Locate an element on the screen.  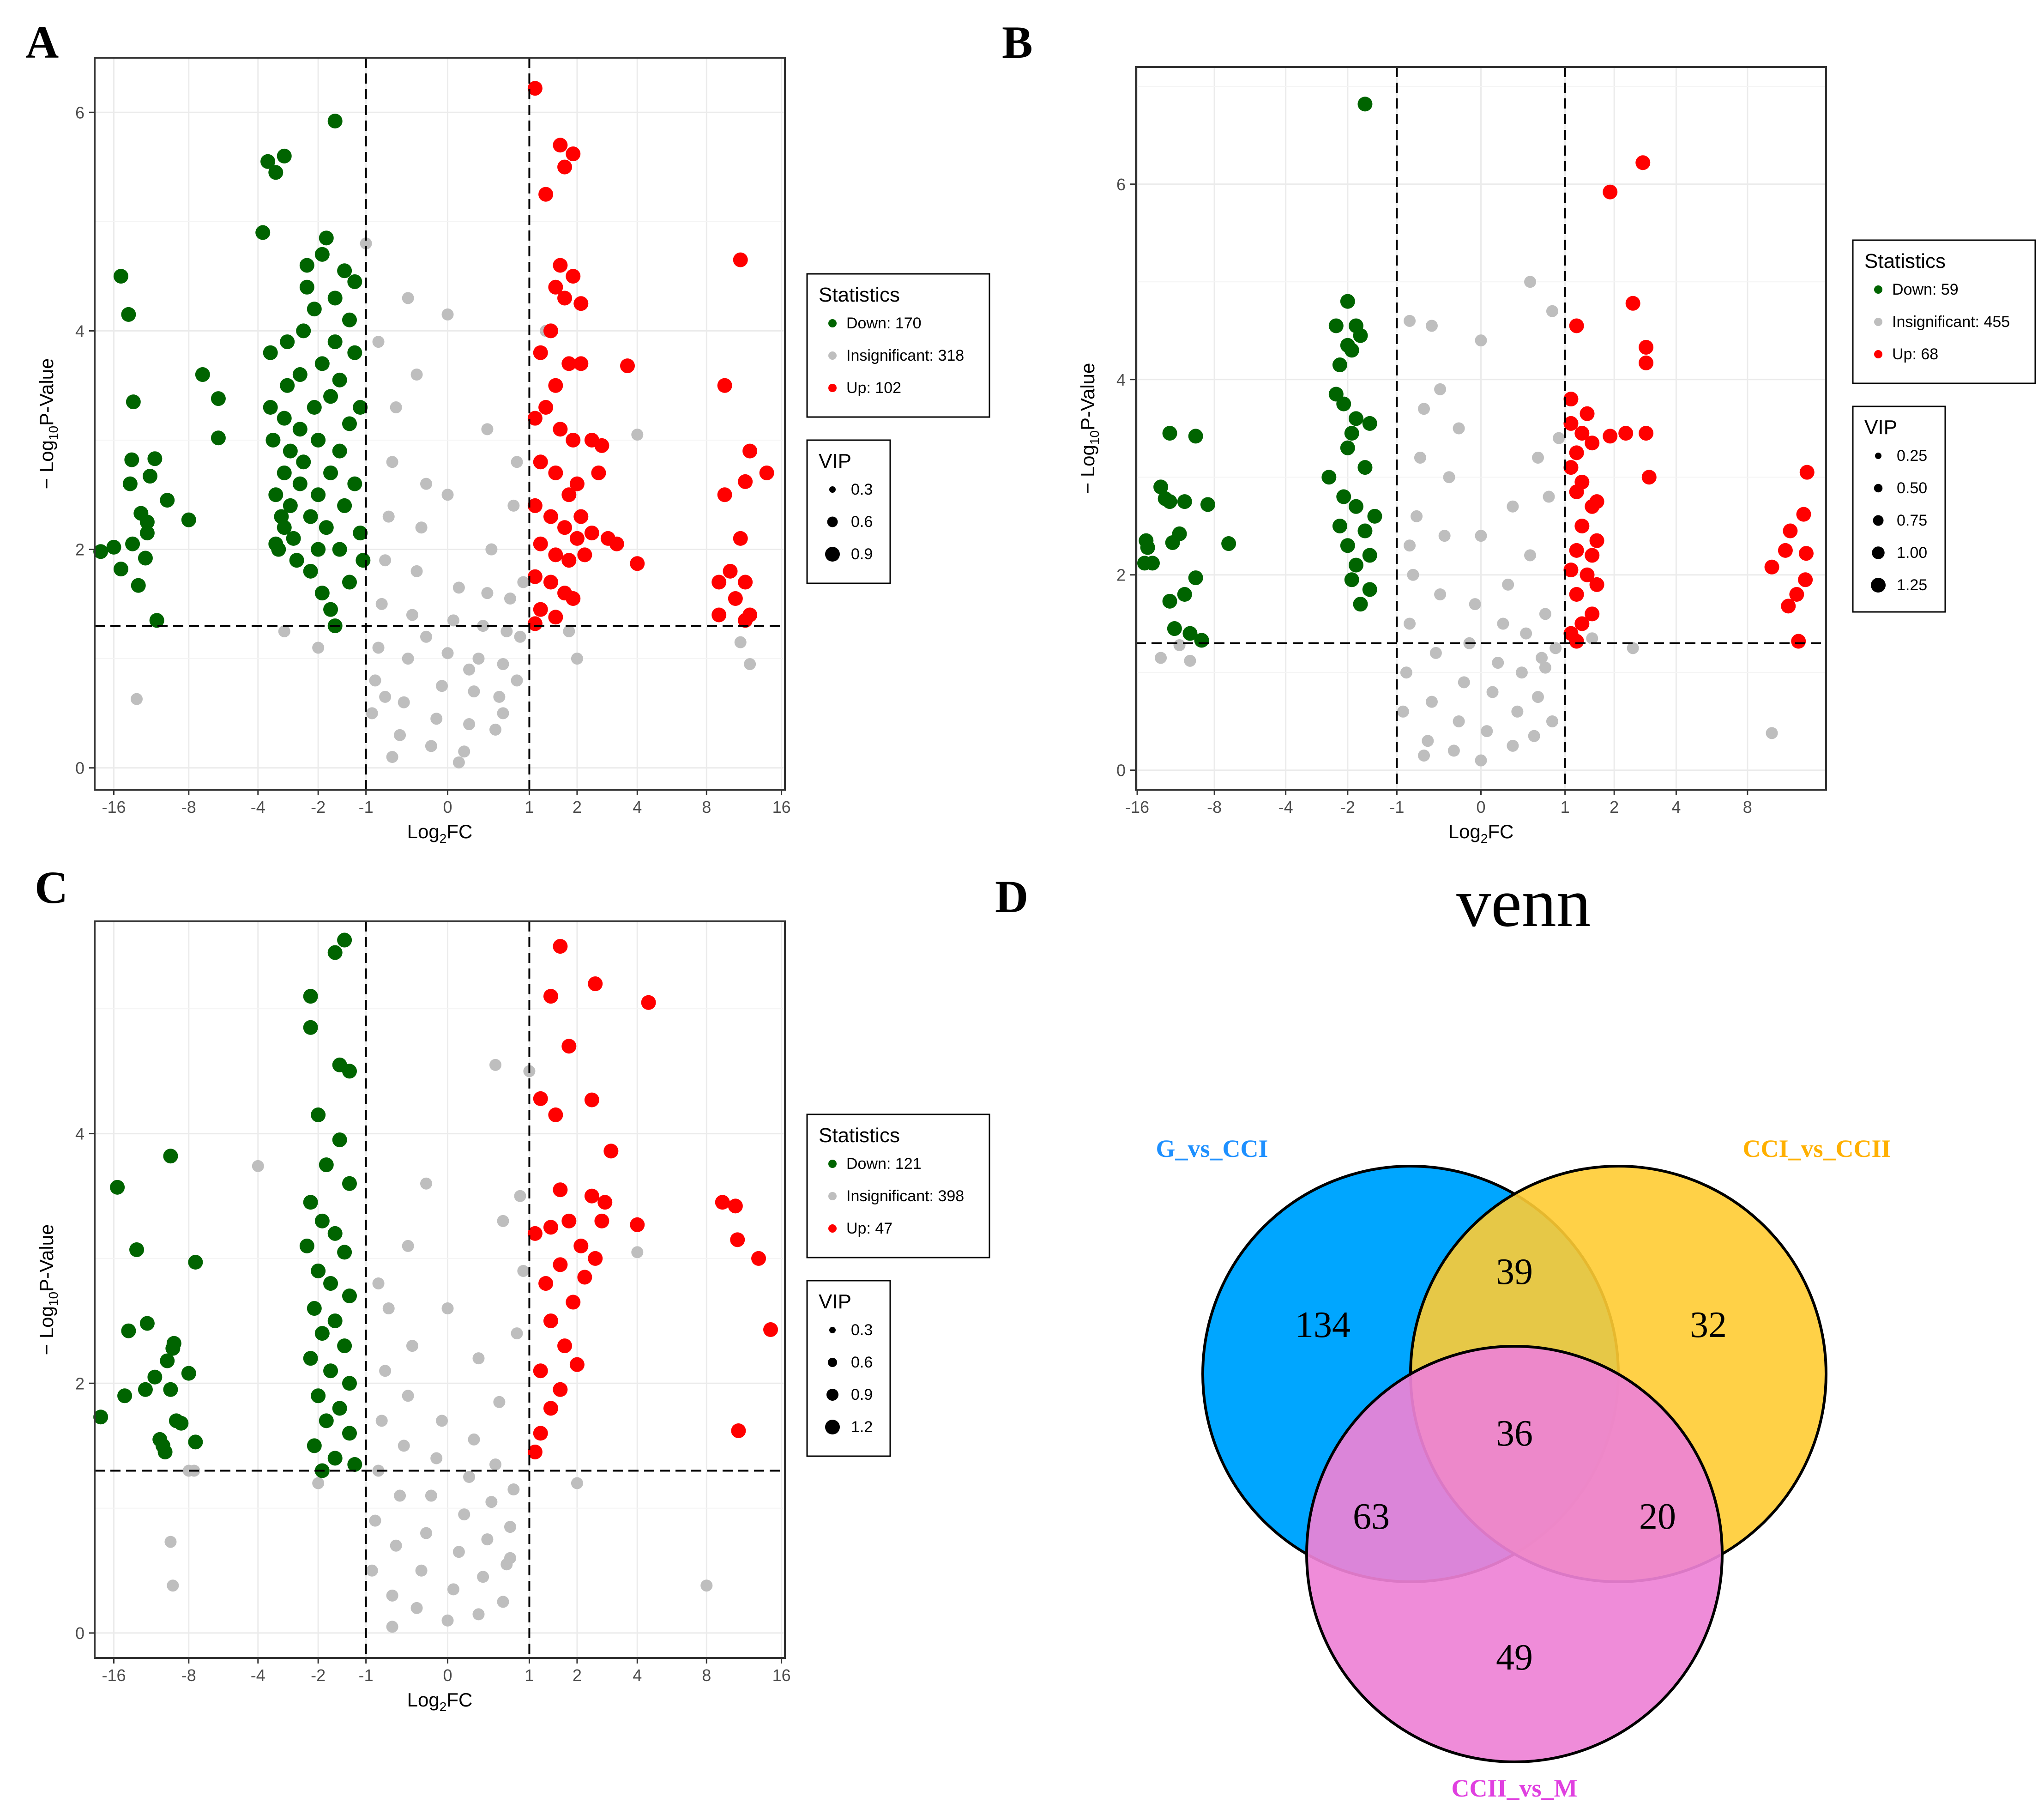
legend-title: Statistics is located at coordinates (860, 295).